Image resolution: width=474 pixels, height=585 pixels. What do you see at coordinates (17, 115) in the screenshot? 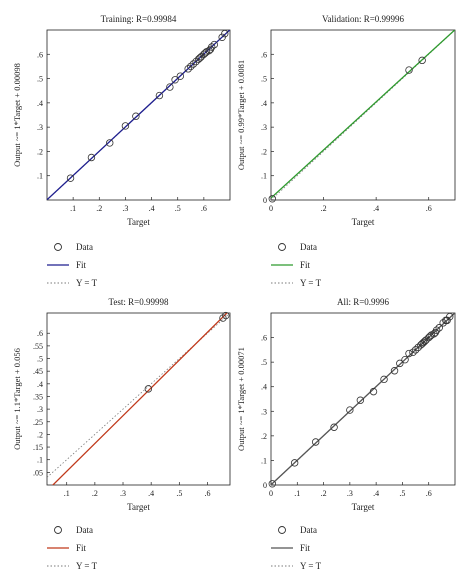
I see `y-axis-label: Output ~= 1*Target + 0.00098` at bounding box center [17, 115].